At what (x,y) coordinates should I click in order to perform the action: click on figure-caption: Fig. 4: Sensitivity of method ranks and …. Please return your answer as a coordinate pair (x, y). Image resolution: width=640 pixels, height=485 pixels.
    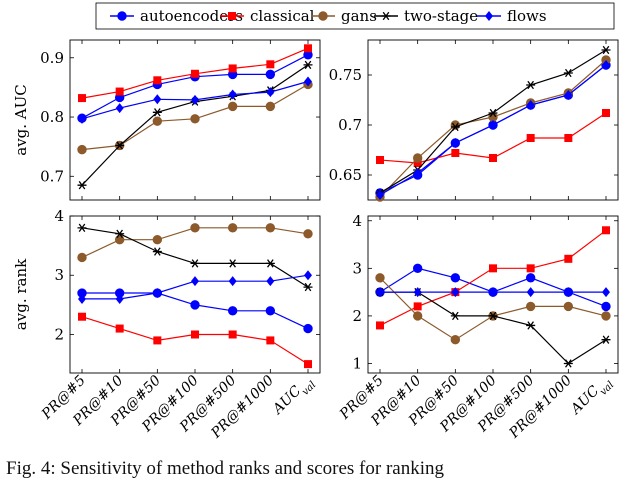
    Looking at the image, I should click on (225, 468).